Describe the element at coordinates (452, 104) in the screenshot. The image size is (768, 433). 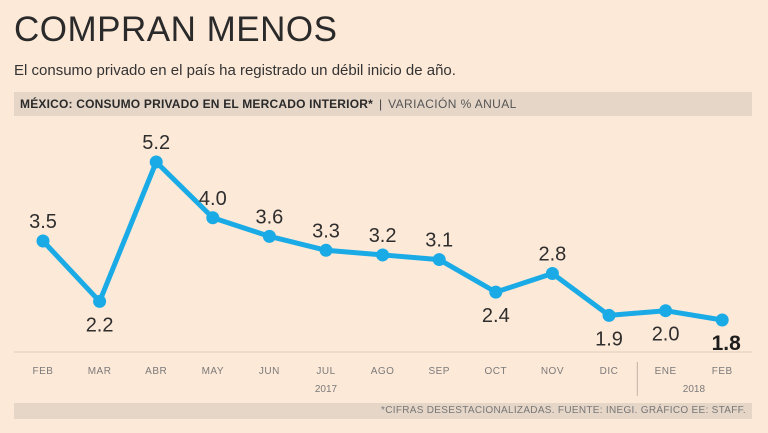
I see `header-unit: VARIACIÓN % ANUAL` at that location.